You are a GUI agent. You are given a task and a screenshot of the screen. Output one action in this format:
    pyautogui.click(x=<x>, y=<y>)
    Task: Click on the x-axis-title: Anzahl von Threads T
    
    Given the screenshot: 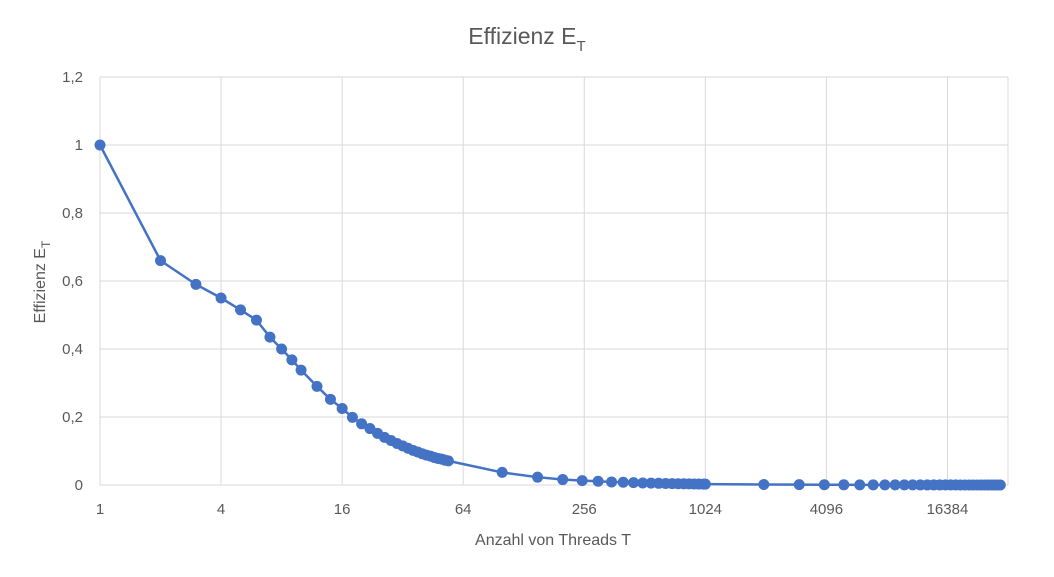 What is the action you would take?
    pyautogui.click(x=553, y=540)
    